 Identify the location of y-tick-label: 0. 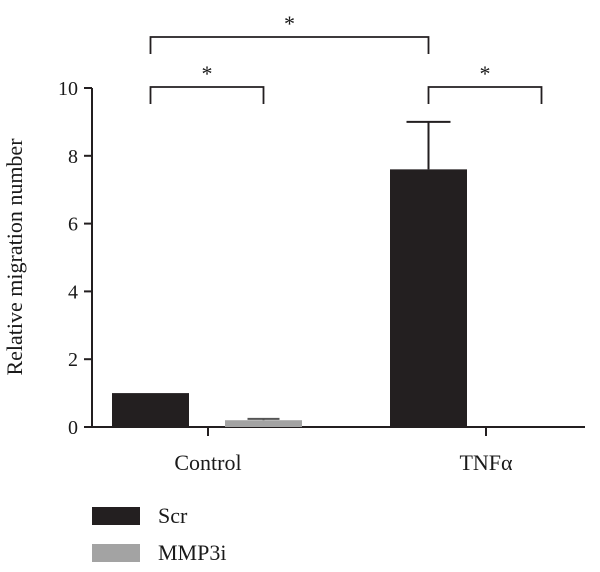
(73, 428).